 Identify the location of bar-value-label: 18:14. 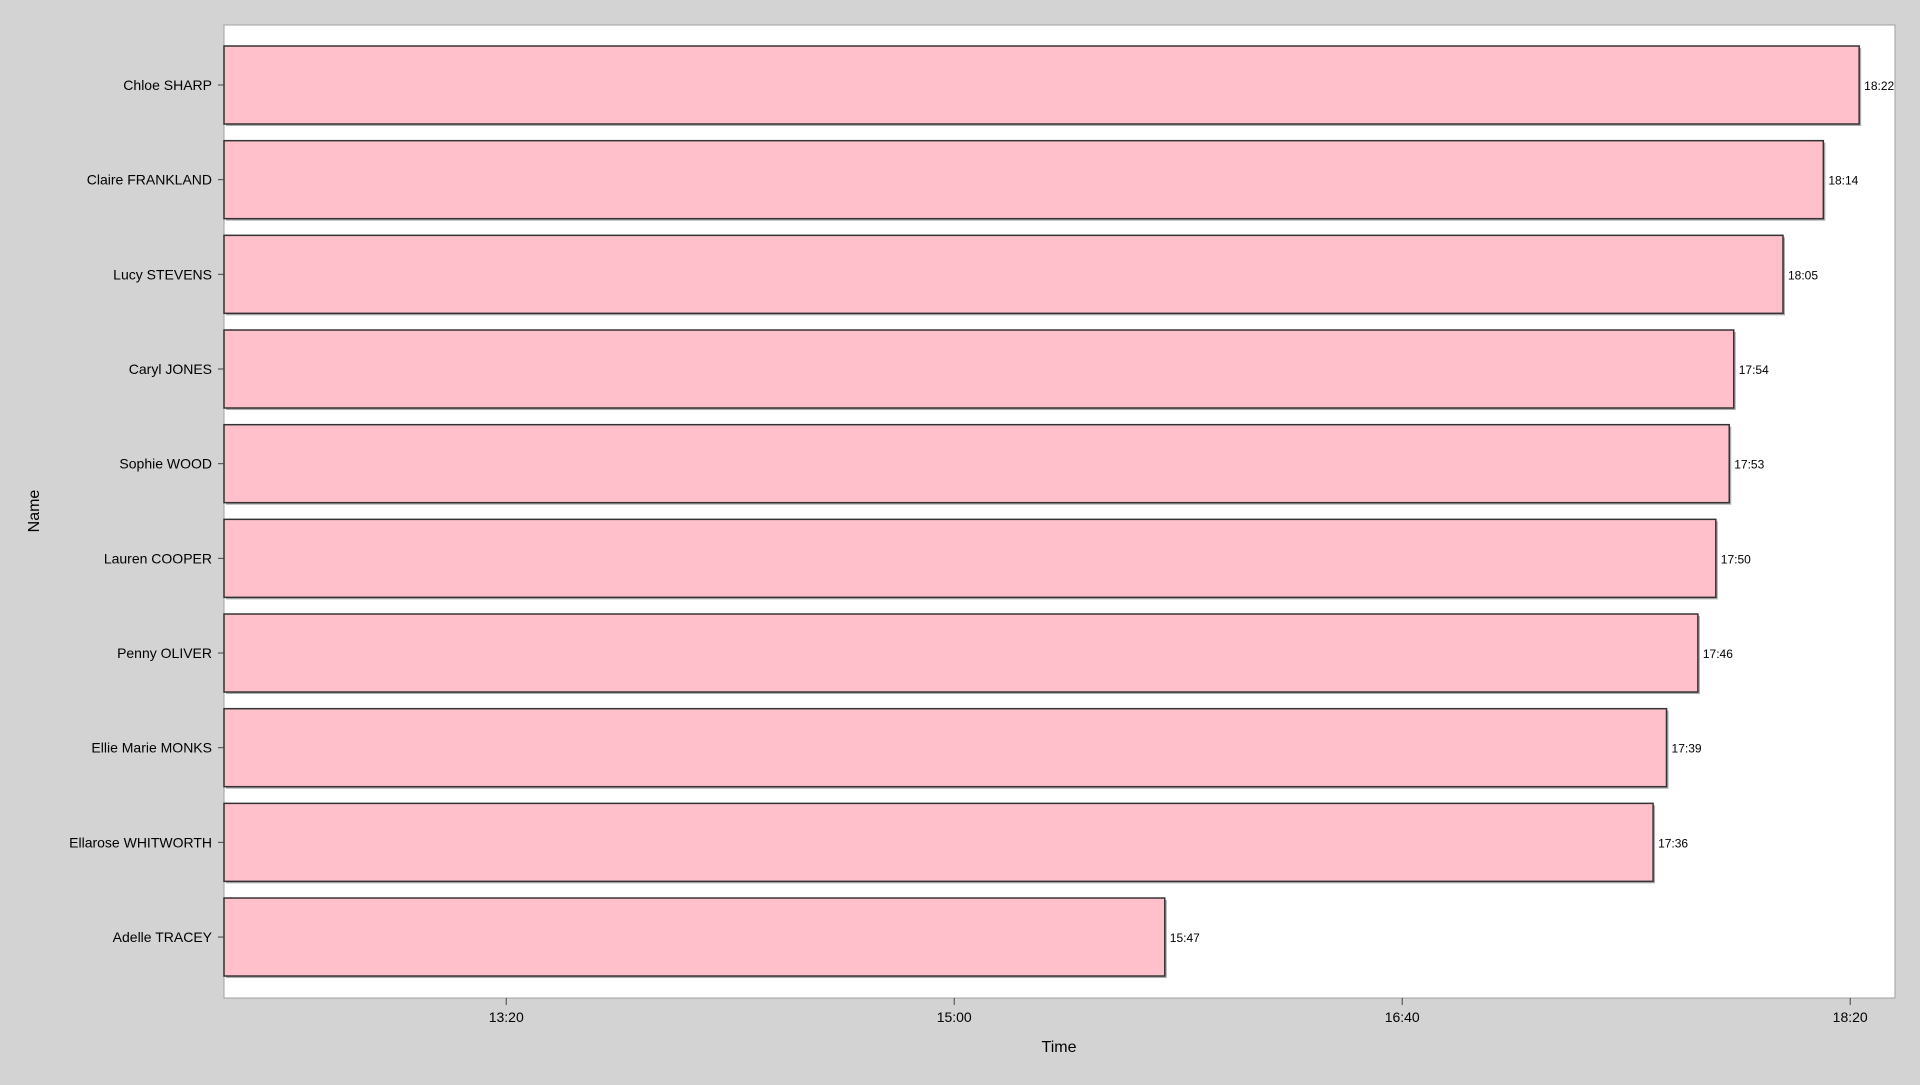
(1843, 181).